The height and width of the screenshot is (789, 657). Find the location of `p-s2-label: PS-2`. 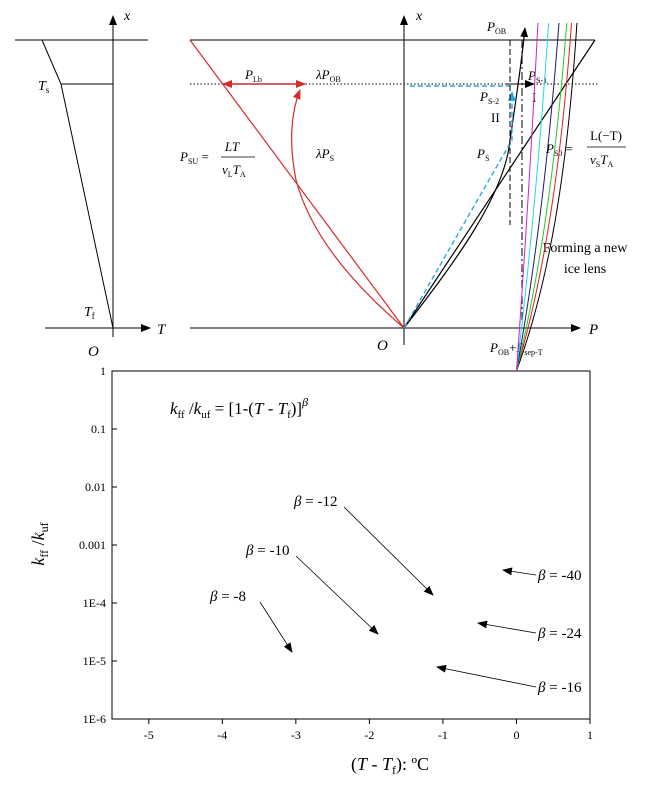

p-s2-label: PS-2 is located at coordinates (489, 97).